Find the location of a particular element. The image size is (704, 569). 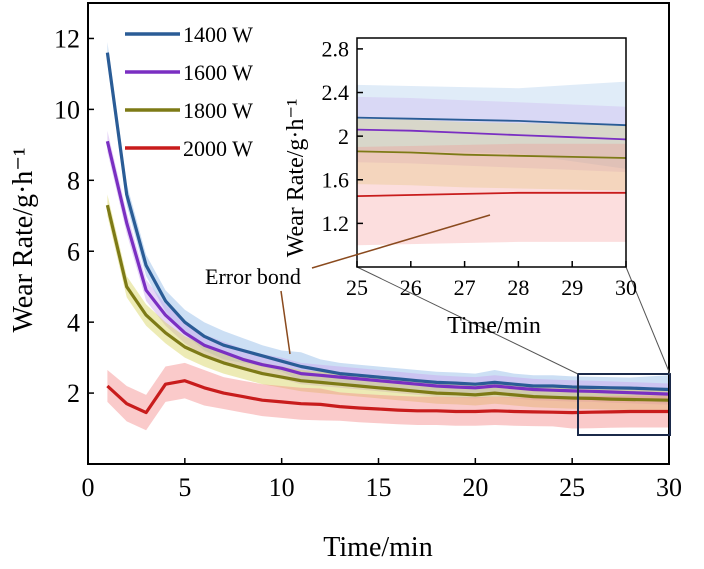

inset-error-bands is located at coordinates (491, 163).